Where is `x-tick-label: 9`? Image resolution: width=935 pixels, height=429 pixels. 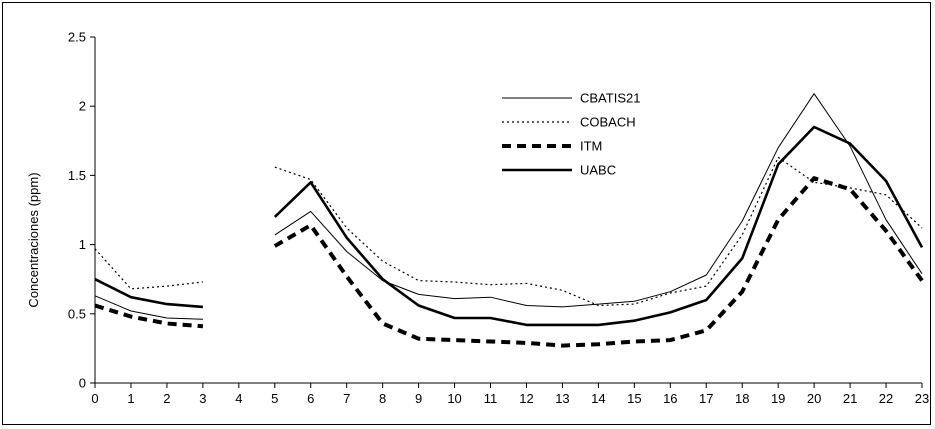 x-tick-label: 9 is located at coordinates (418, 398).